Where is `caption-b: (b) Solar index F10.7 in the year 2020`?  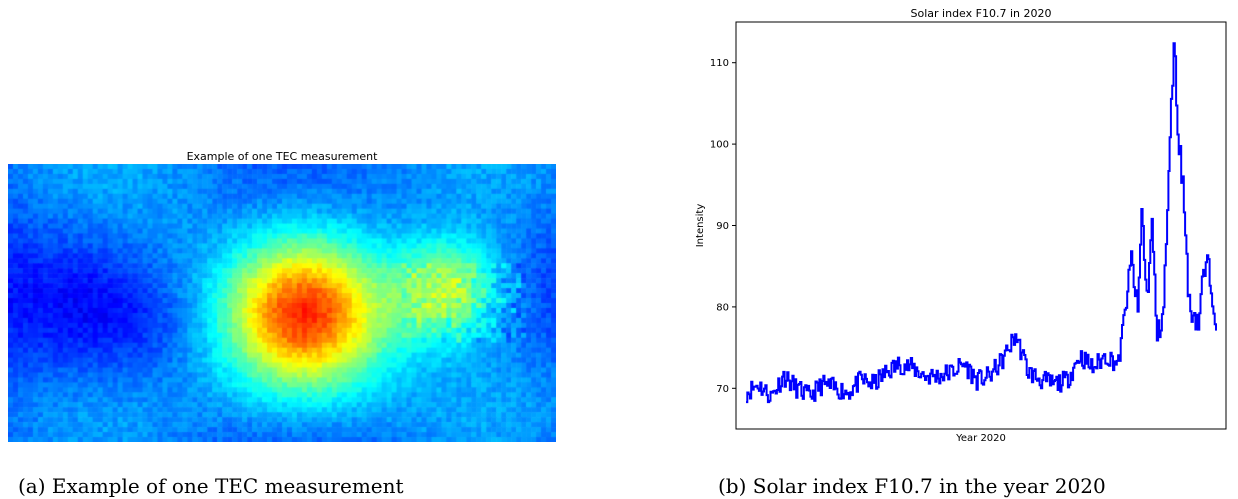 caption-b: (b) Solar index F10.7 in the year 2020 is located at coordinates (912, 486).